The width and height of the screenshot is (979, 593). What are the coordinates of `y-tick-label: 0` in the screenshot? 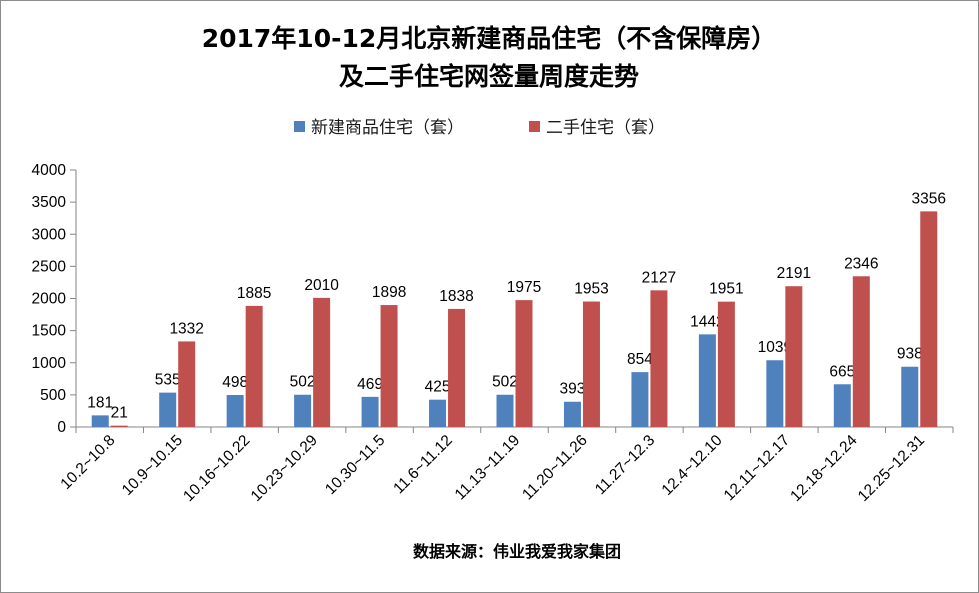 It's located at (61, 427).